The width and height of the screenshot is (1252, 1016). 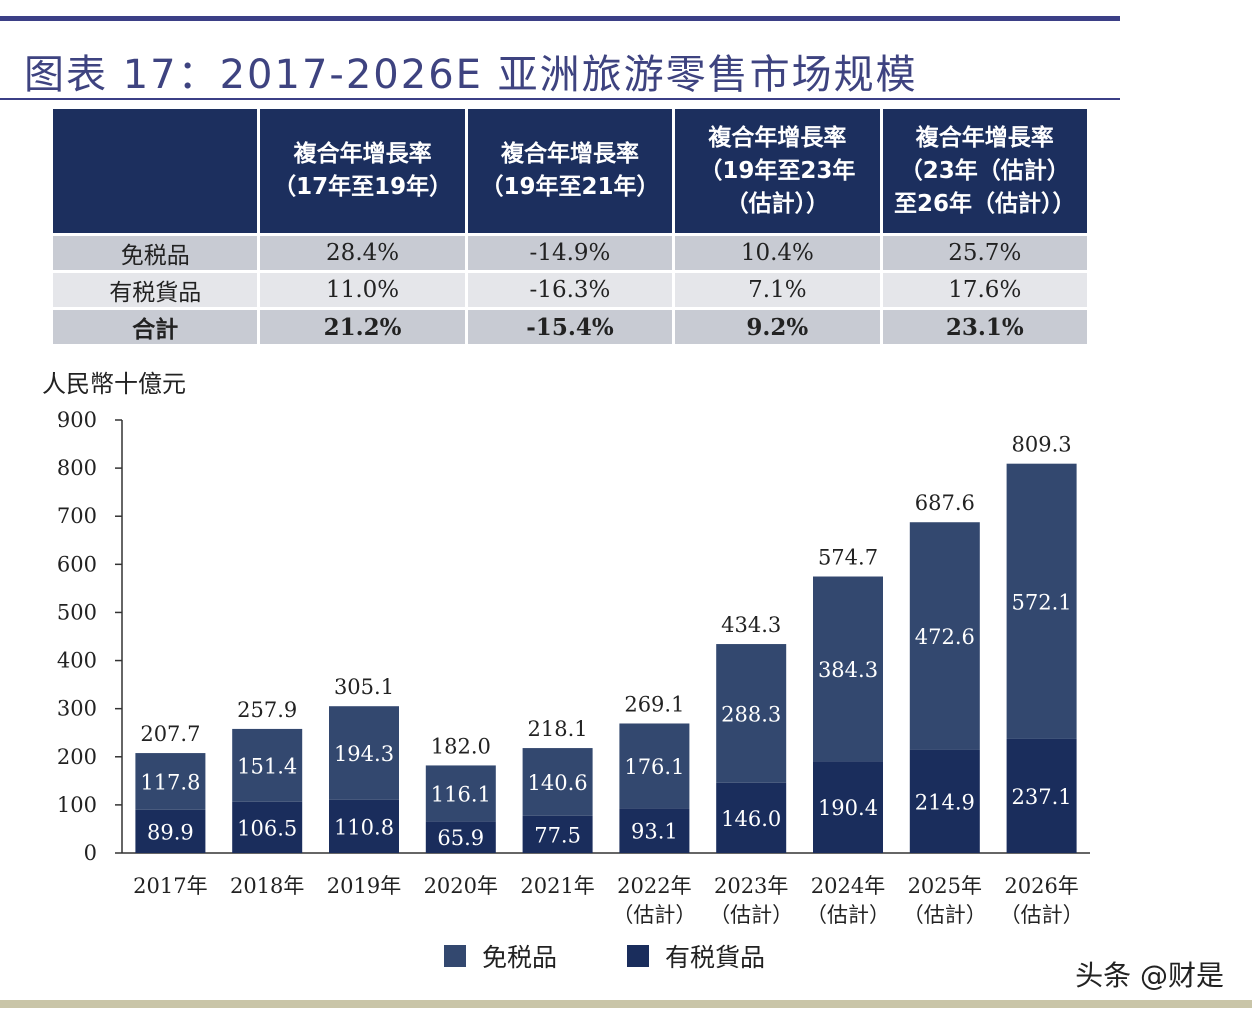 What do you see at coordinates (77, 709) in the screenshot?
I see `y-tick-label: 300` at bounding box center [77, 709].